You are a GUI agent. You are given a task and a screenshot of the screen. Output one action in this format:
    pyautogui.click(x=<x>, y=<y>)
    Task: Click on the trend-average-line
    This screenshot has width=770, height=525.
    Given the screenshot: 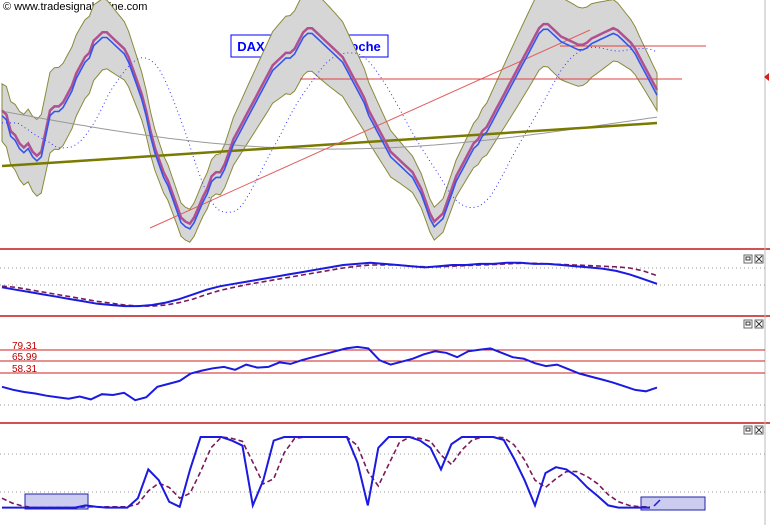 What is the action you would take?
    pyautogui.click(x=329, y=144)
    